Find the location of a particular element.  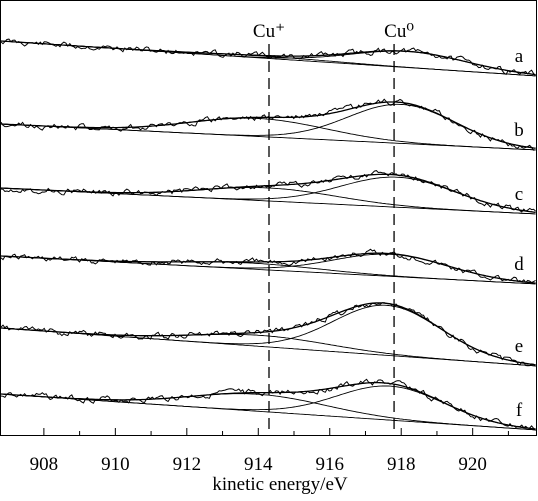

x-tick-label: 908 is located at coordinates (44, 464).